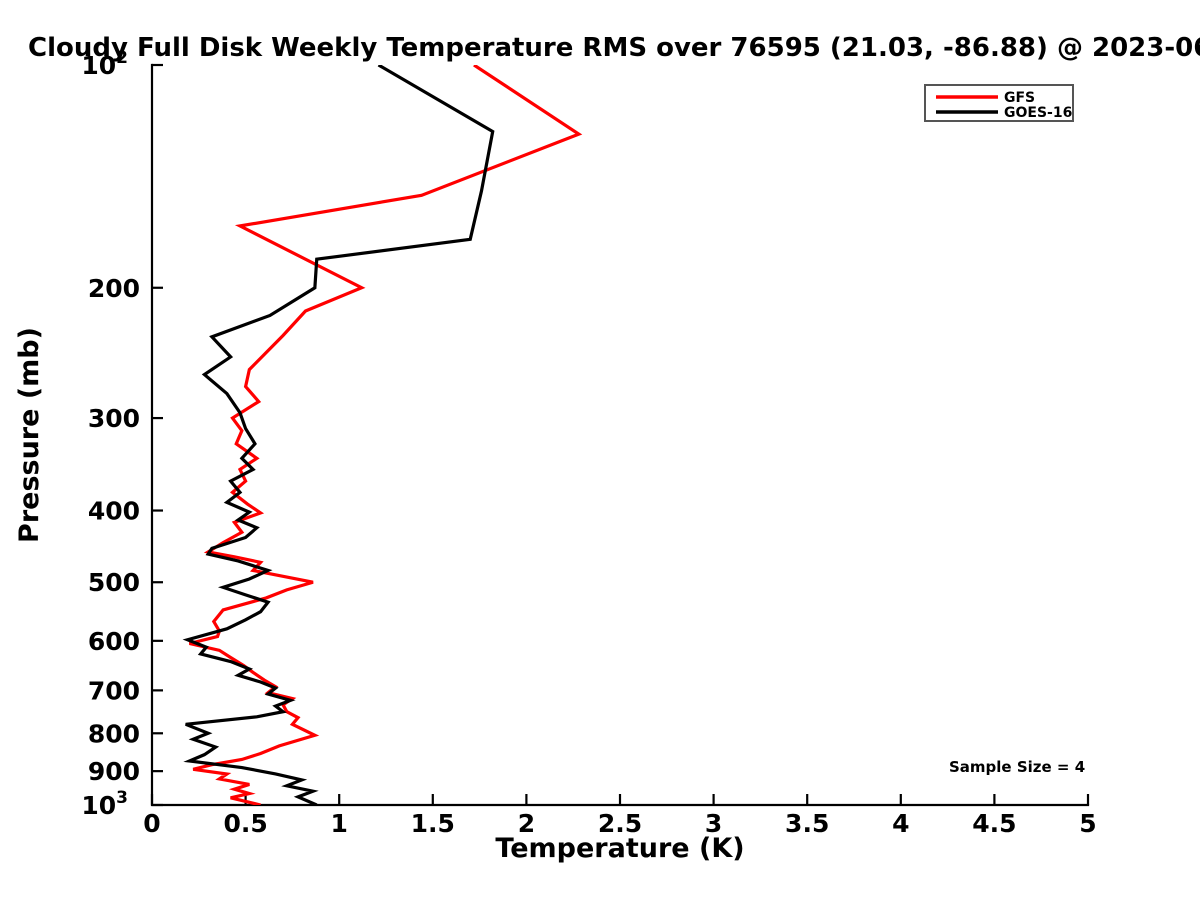  Describe the element at coordinates (807, 823) in the screenshot. I see `x-tick-label-3.5: 3.5` at that location.